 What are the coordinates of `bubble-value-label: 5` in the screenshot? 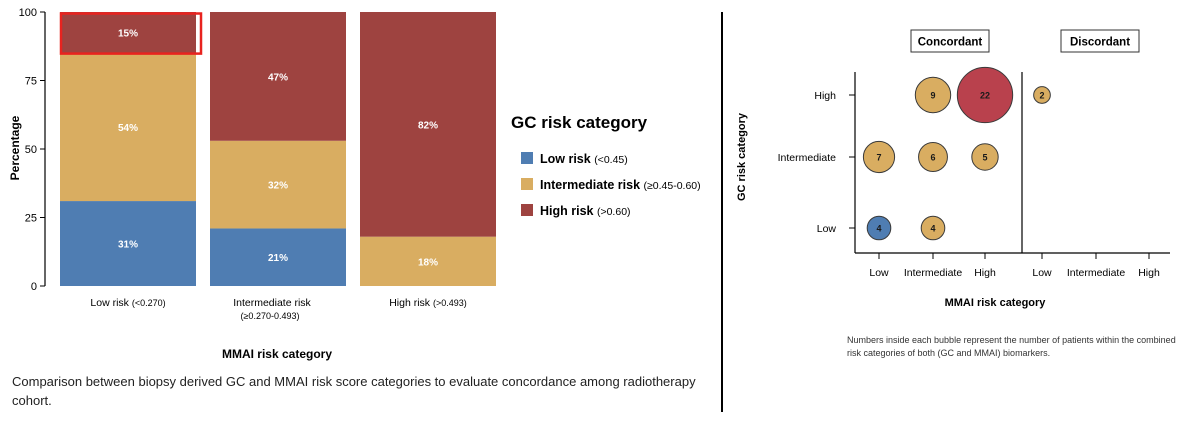 It's located at (984, 158).